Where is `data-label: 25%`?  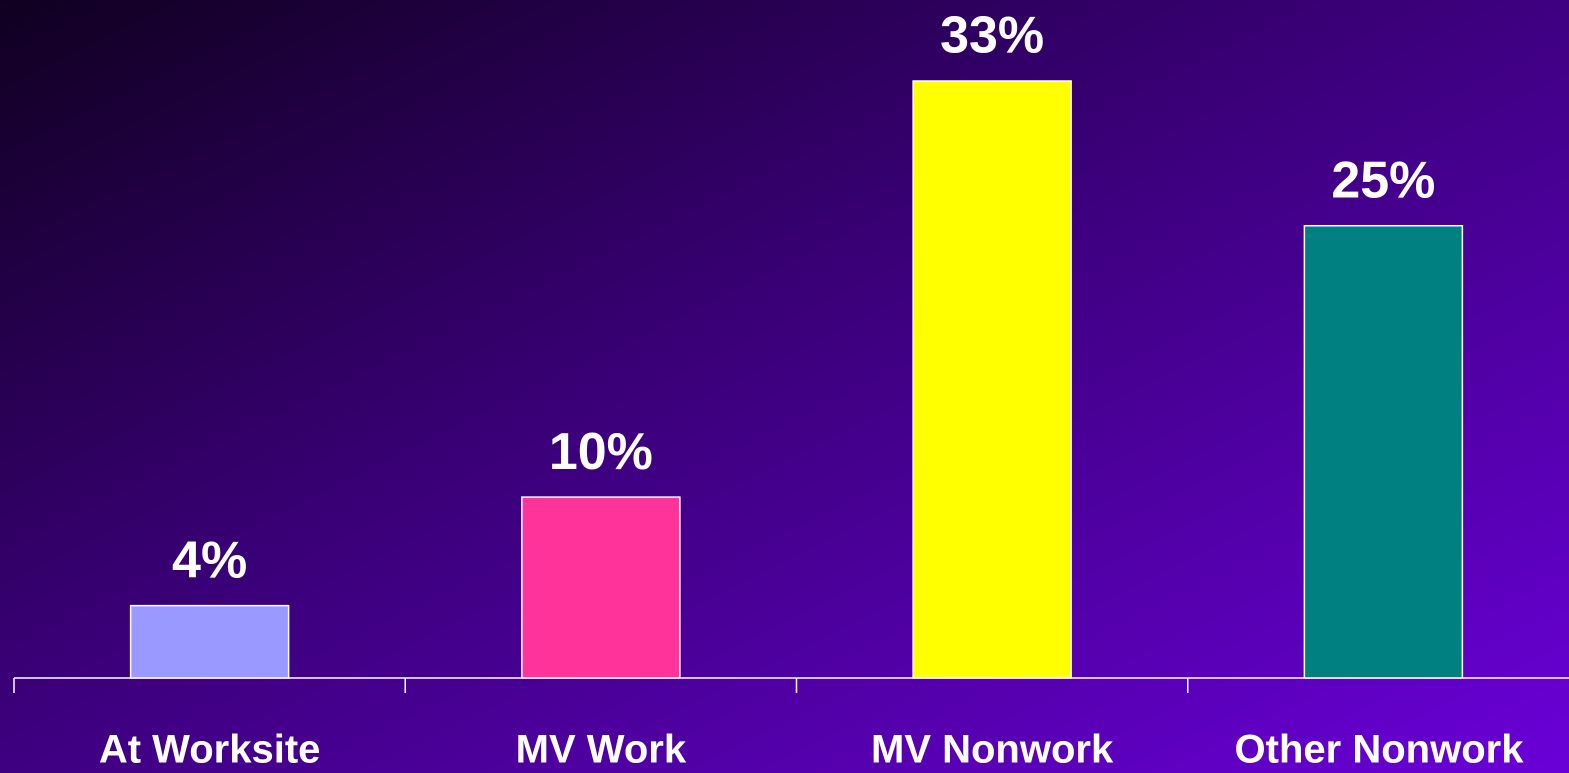
data-label: 25% is located at coordinates (1383, 180).